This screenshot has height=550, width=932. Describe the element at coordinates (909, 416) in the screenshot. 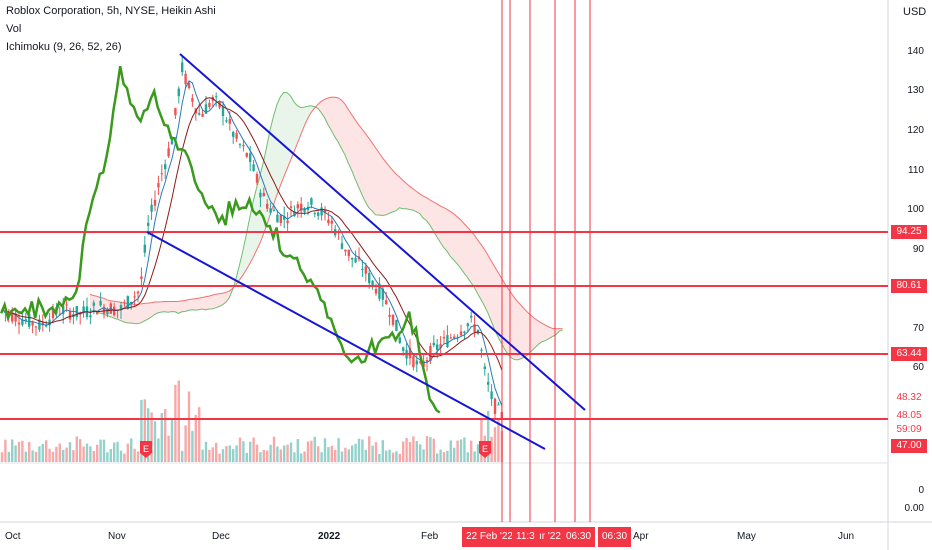

I see `badge-48-05: 48.05` at that location.